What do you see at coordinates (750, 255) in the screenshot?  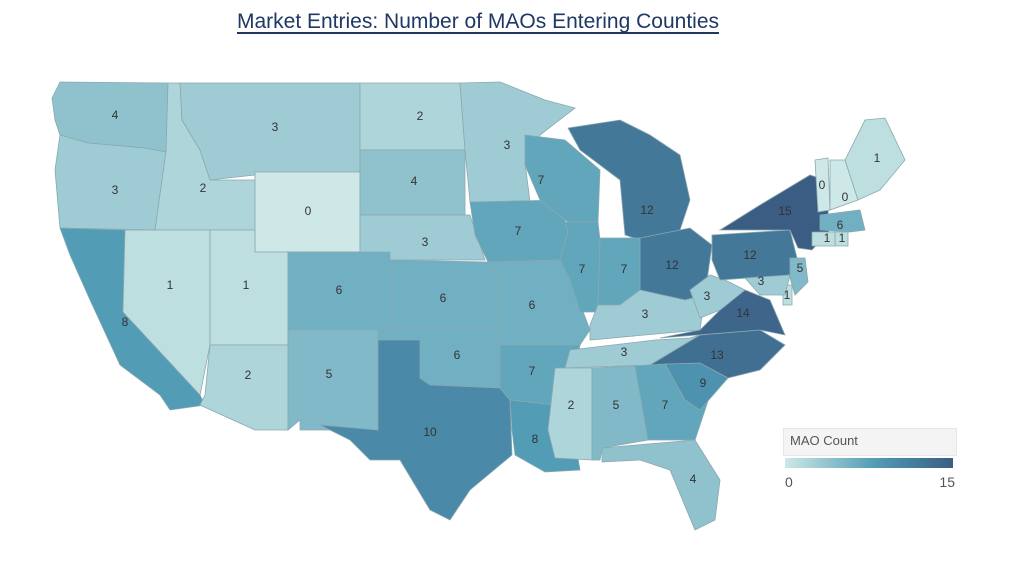 I see `state-label-pa: 12` at bounding box center [750, 255].